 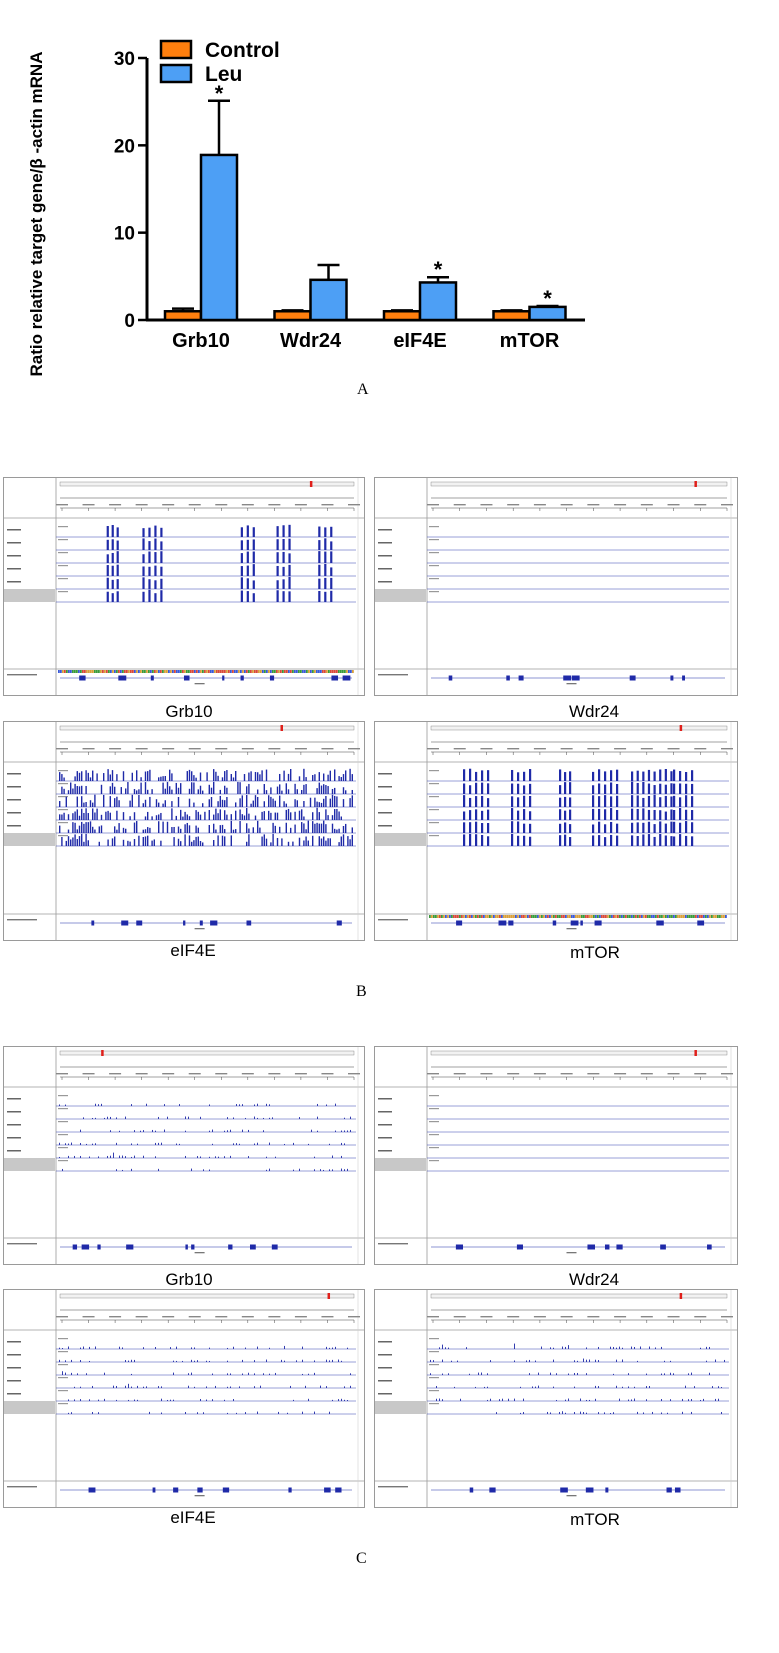 What do you see at coordinates (438, 269) in the screenshot?
I see `significance-marker: *` at bounding box center [438, 269].